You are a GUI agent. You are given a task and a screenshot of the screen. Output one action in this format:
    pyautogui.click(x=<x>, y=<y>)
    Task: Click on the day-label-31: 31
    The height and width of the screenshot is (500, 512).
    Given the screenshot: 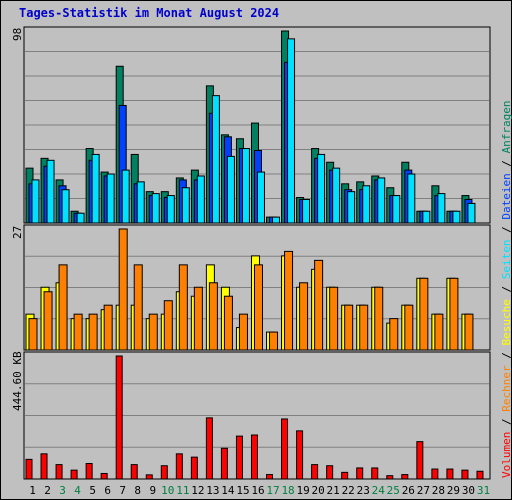 What is the action you would take?
    pyautogui.click(x=483, y=490)
    